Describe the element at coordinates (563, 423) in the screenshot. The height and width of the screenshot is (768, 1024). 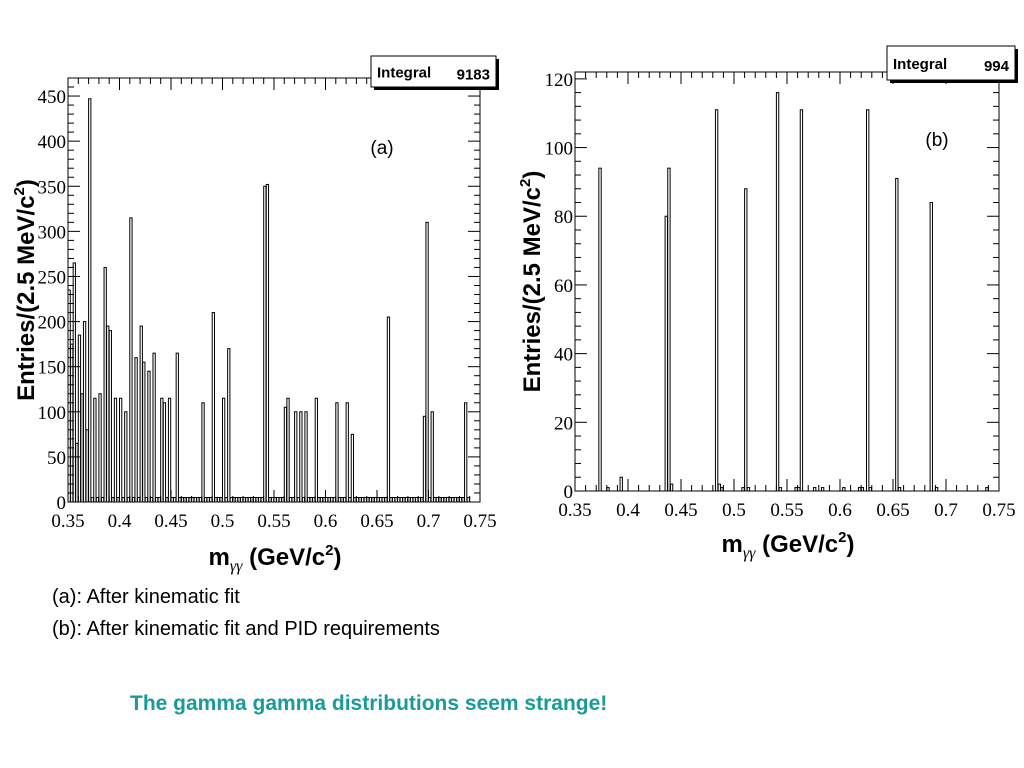
I see `y-tick-label: 20` at that location.